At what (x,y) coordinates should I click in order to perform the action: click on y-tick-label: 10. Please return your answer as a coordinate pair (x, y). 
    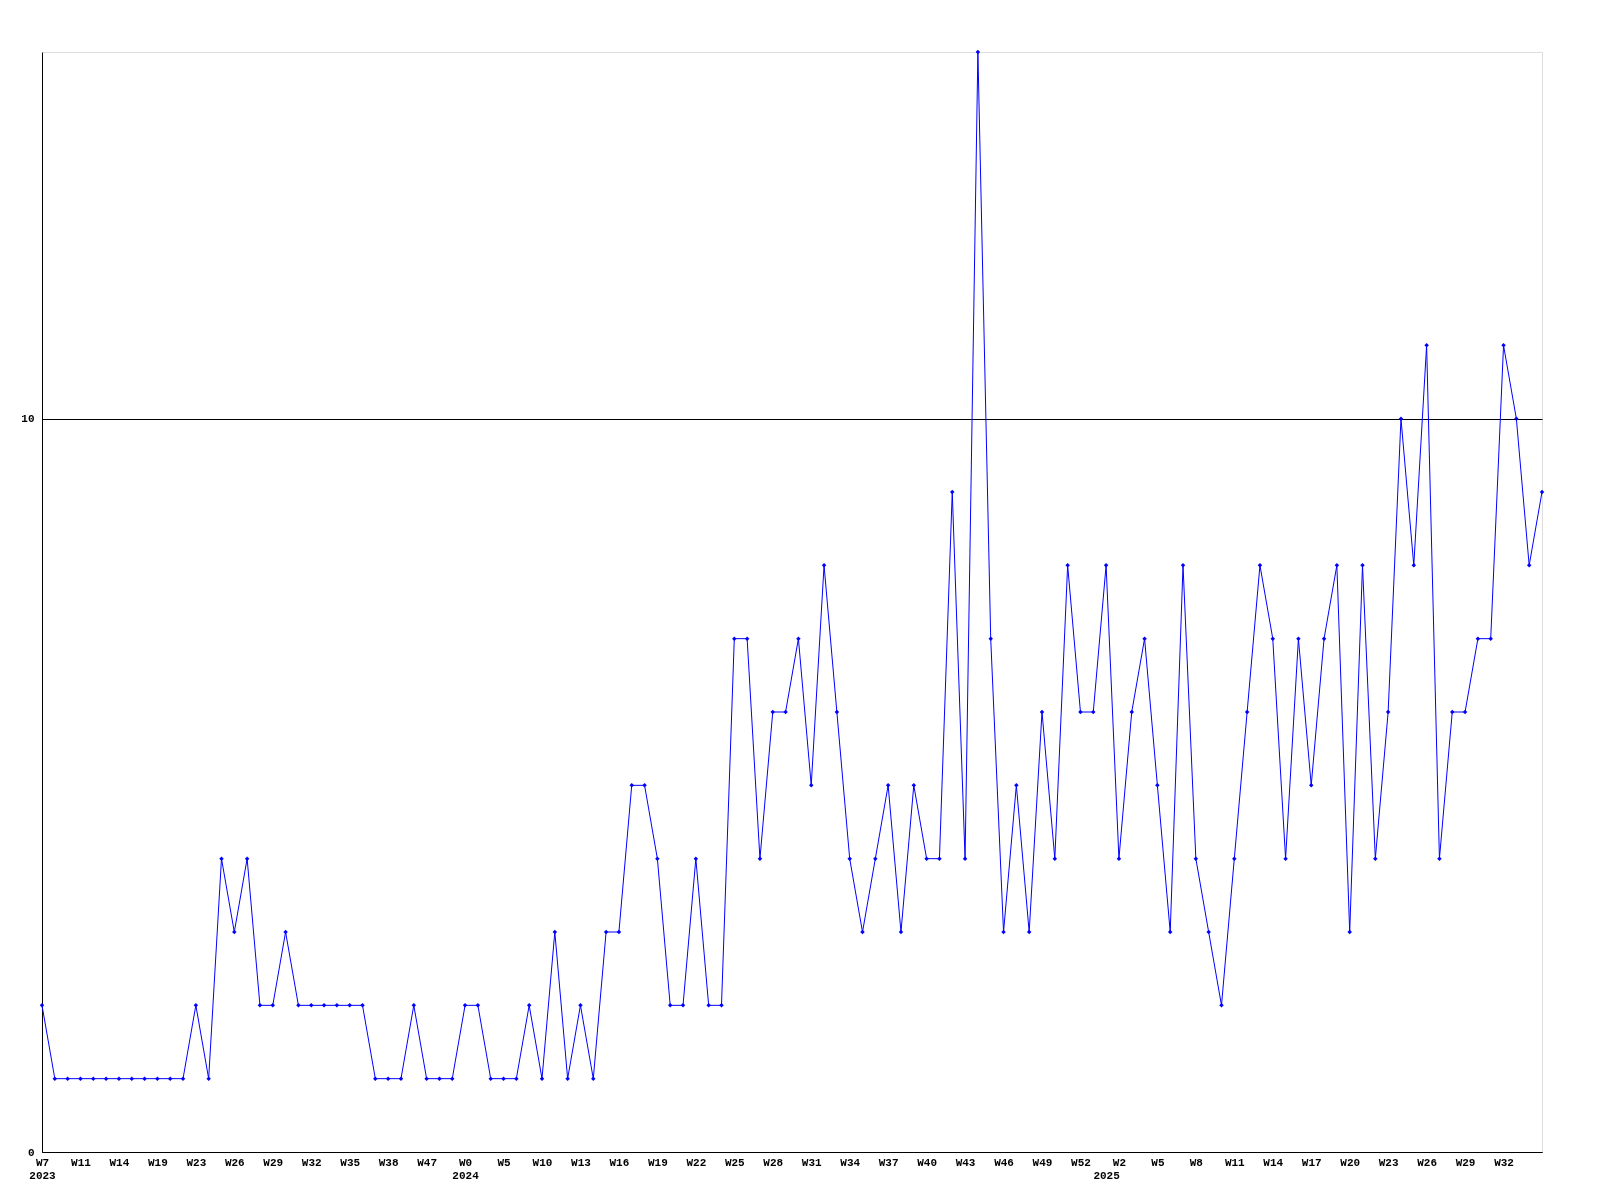
    Looking at the image, I should click on (28, 419).